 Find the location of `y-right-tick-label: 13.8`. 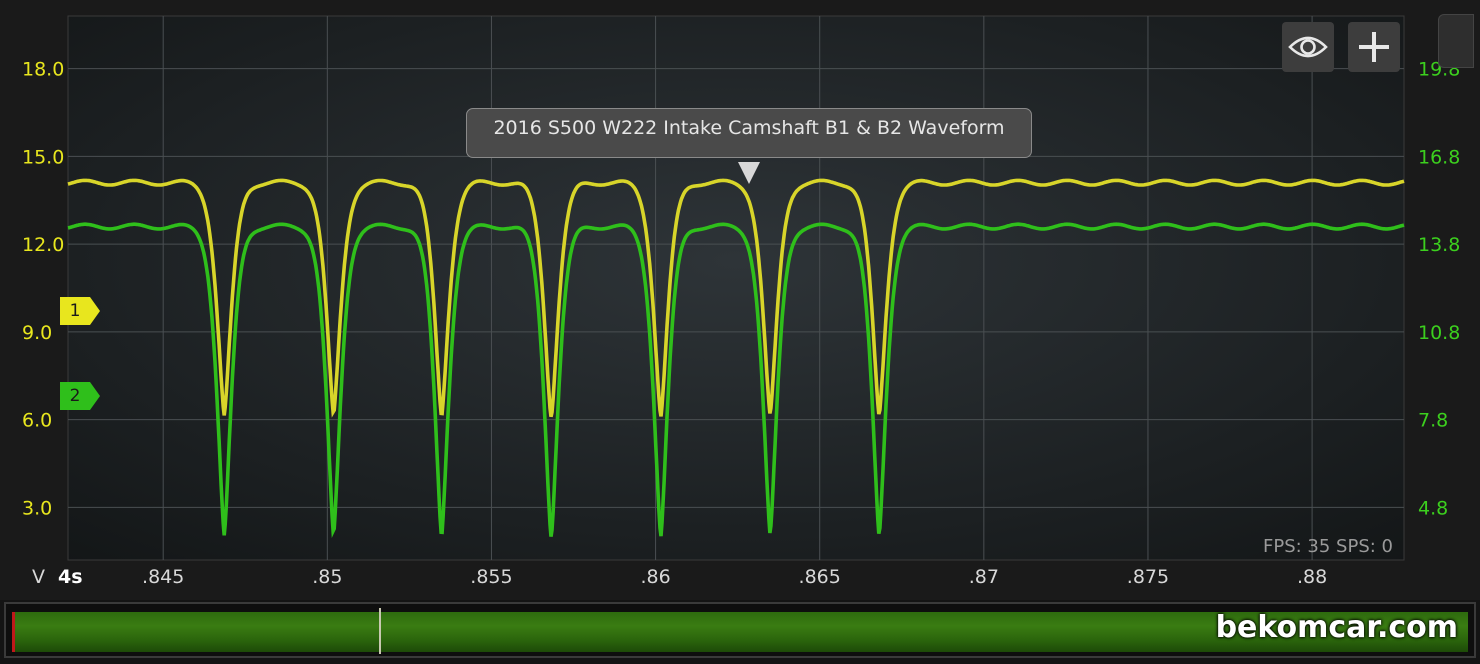

y-right-tick-label: 13.8 is located at coordinates (1439, 245).